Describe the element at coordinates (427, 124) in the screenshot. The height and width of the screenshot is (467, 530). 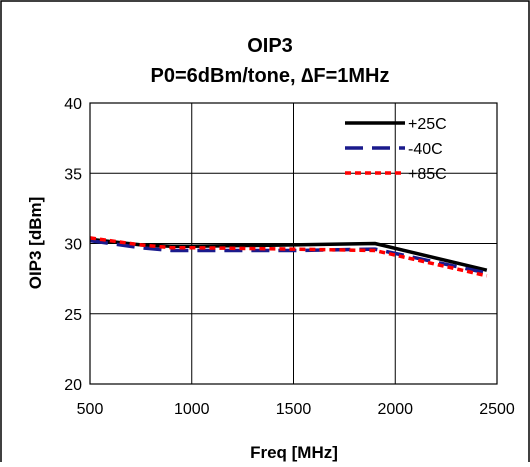
I see `legend-label: +25C` at that location.